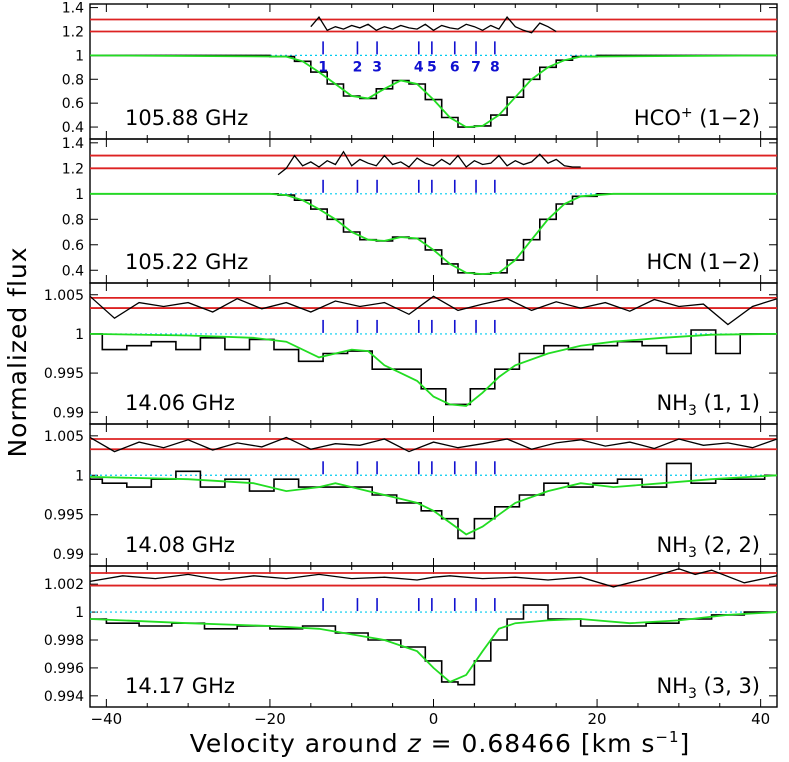 This screenshot has width=789, height=762. Describe the element at coordinates (299, 743) in the screenshot. I see `x-axis-label-pre: Velocity around` at that location.